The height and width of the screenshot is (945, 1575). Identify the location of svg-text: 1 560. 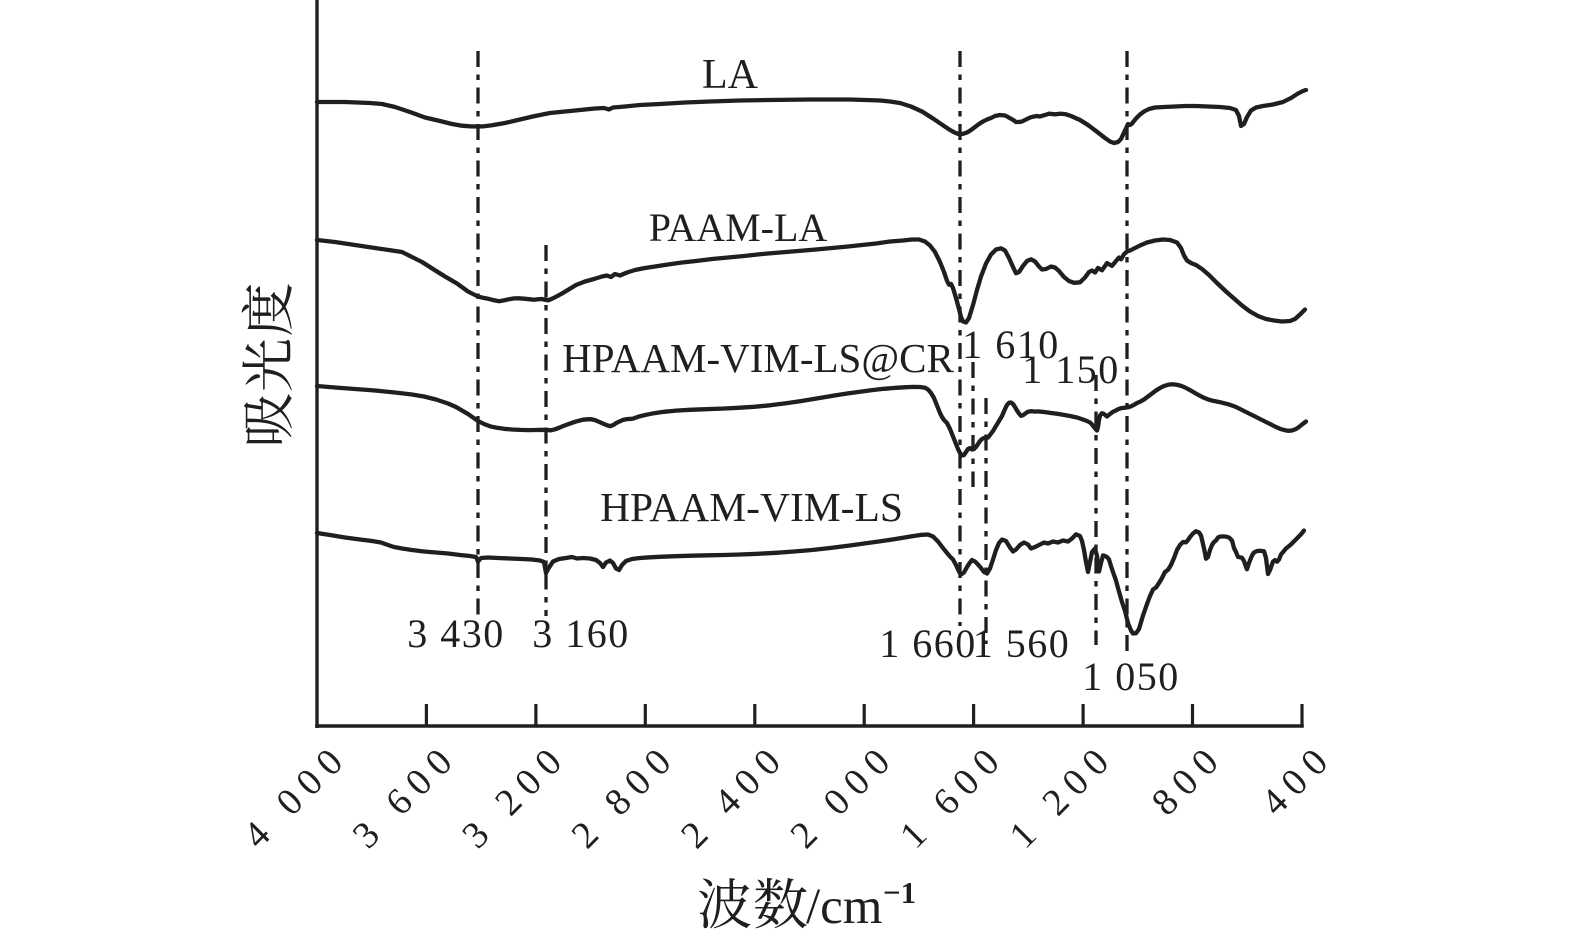
(1022, 643).